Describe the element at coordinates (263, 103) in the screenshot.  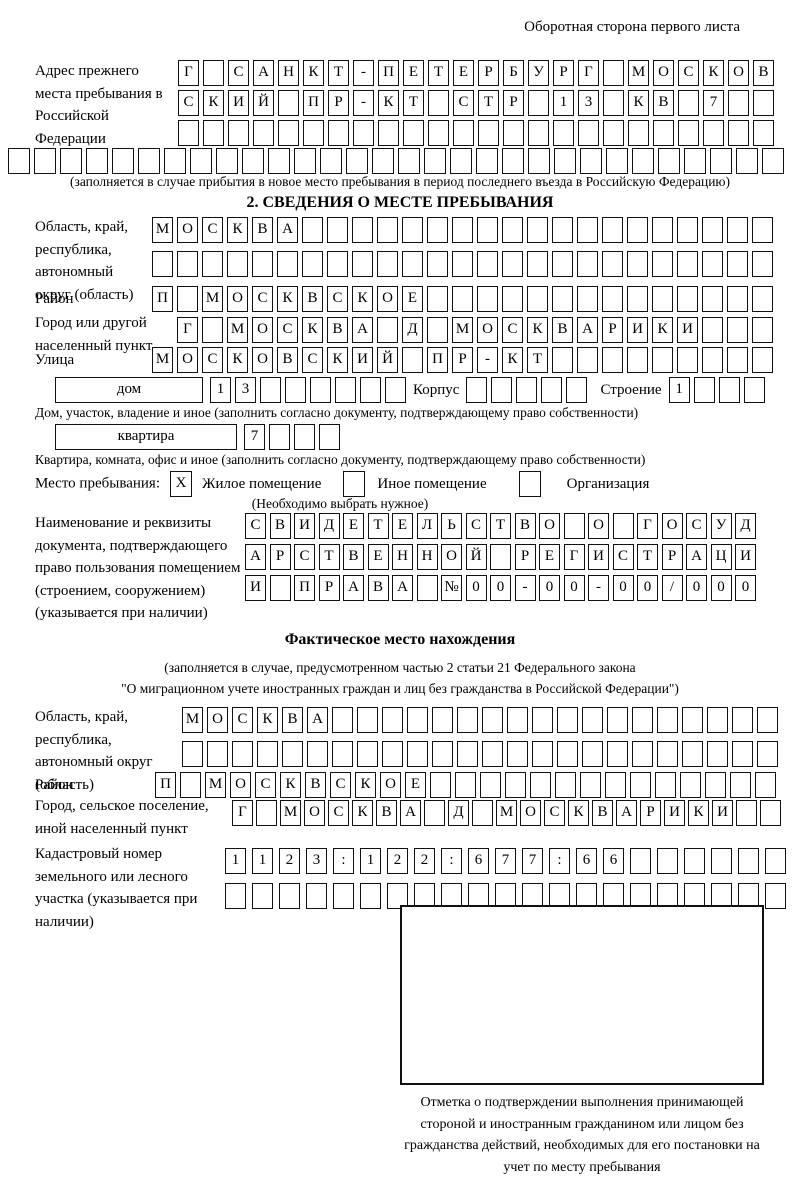
I see `char-box: Й` at that location.